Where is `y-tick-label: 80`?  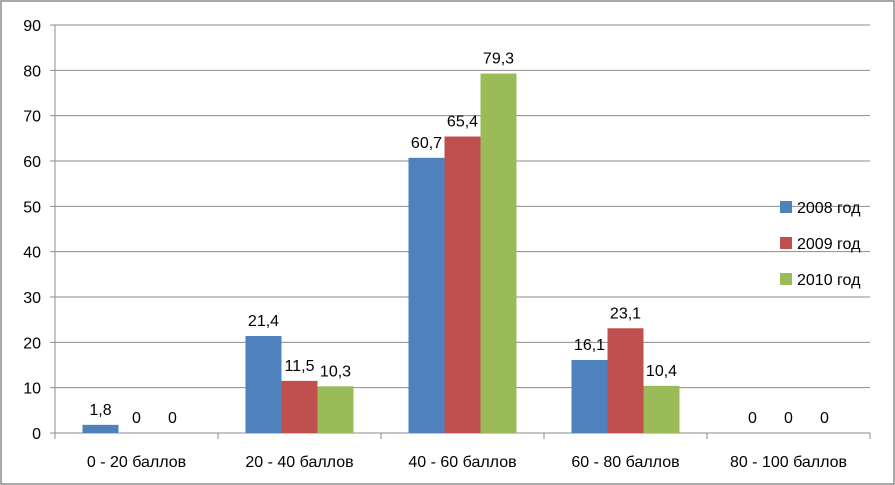
y-tick-label: 80 is located at coordinates (32, 71).